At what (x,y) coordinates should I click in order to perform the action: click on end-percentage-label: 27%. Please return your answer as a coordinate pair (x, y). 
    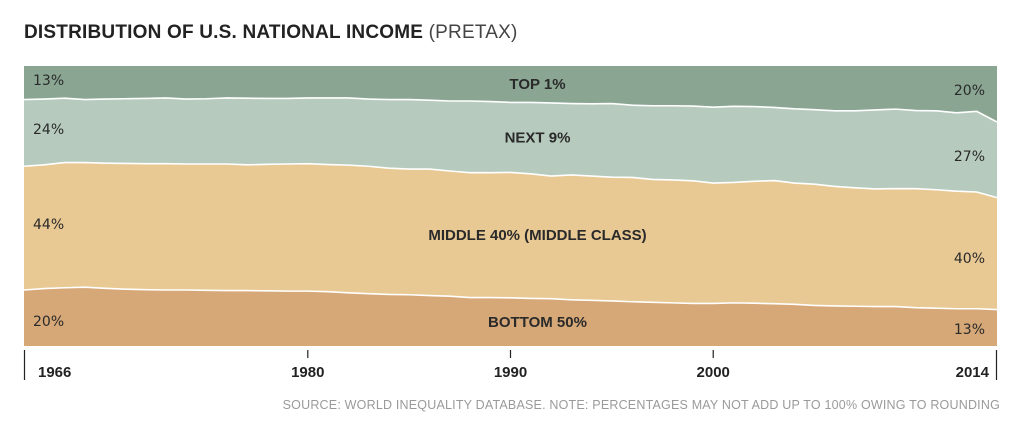
    Looking at the image, I should click on (969, 157).